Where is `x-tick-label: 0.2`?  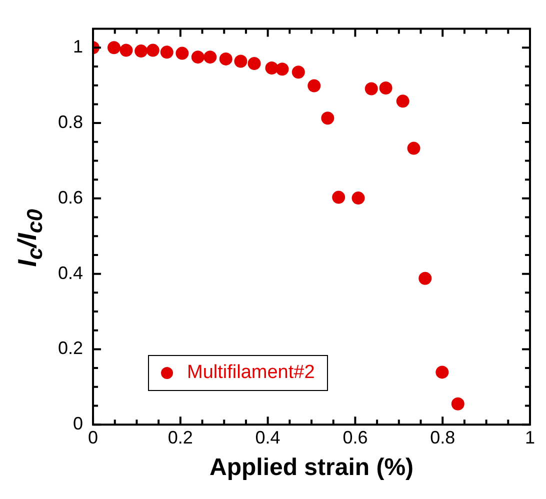 x-tick-label: 0.2 is located at coordinates (180, 437).